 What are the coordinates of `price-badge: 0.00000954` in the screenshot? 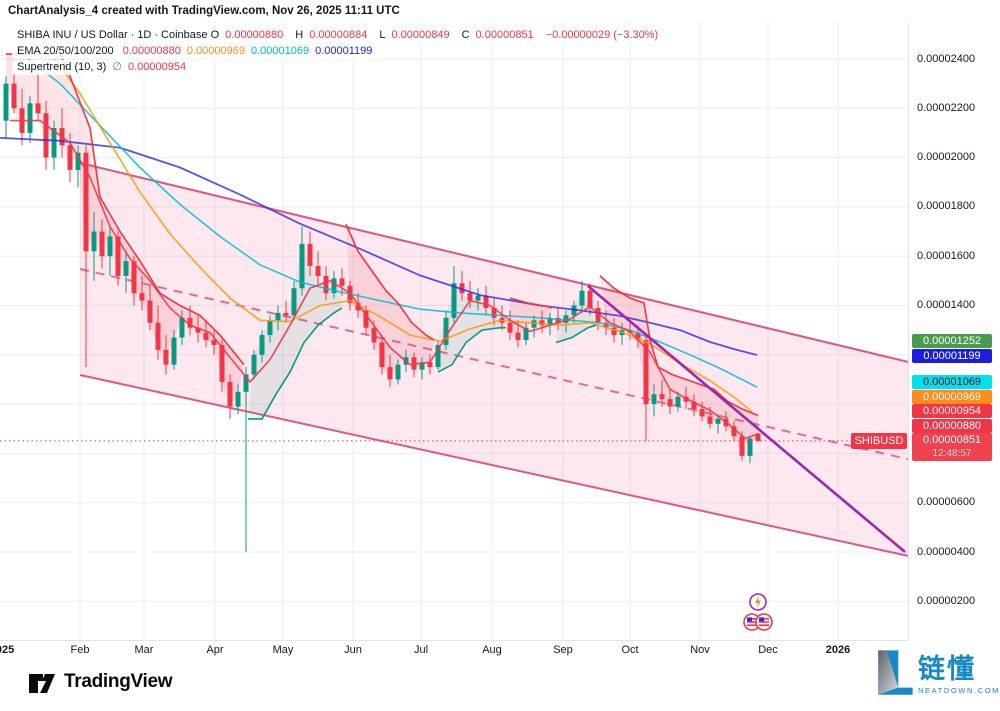 It's located at (952, 411).